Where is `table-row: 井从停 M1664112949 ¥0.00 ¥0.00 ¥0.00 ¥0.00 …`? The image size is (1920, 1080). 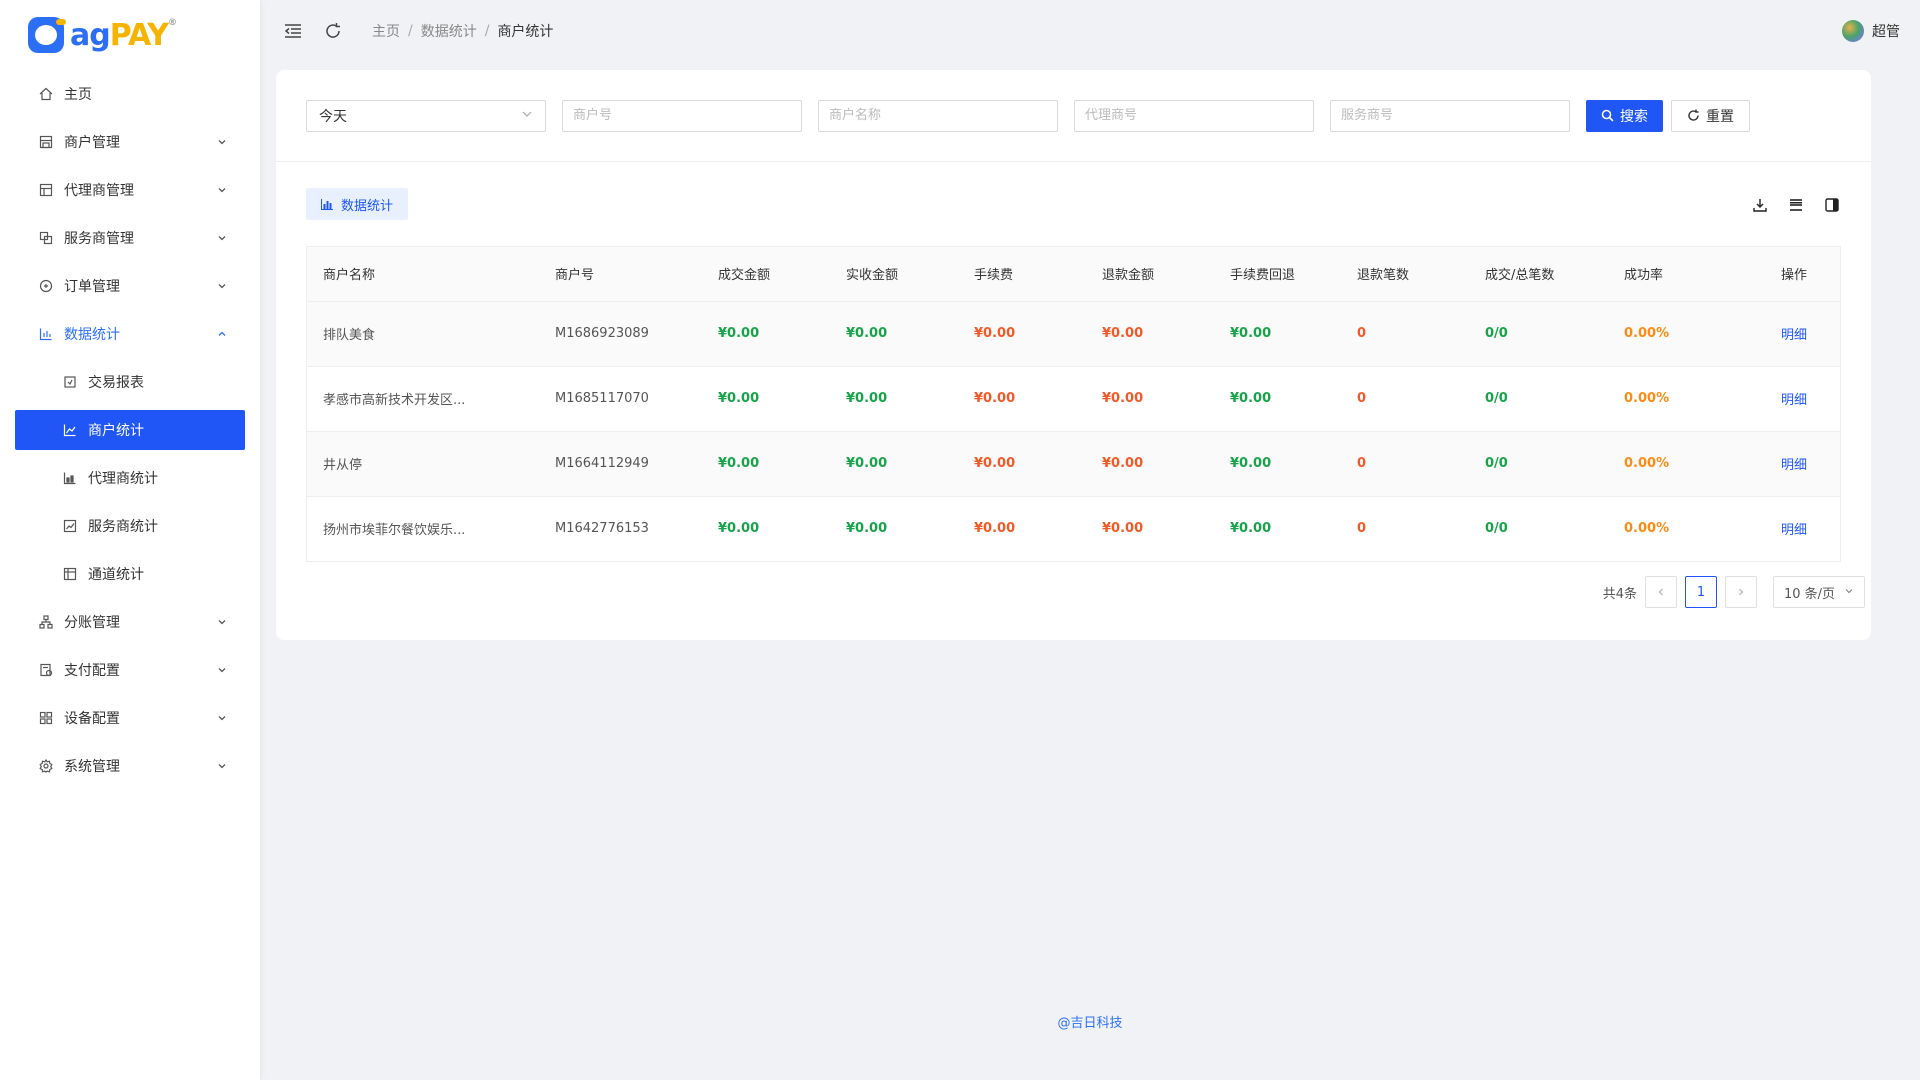
table-row: 井从停 M1664112949 ¥0.00 ¥0.00 ¥0.00 ¥0.00 … is located at coordinates (1073, 464).